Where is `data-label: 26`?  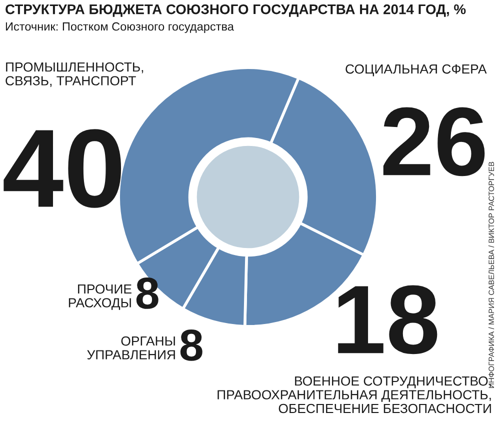
data-label: 26 is located at coordinates (434, 141).